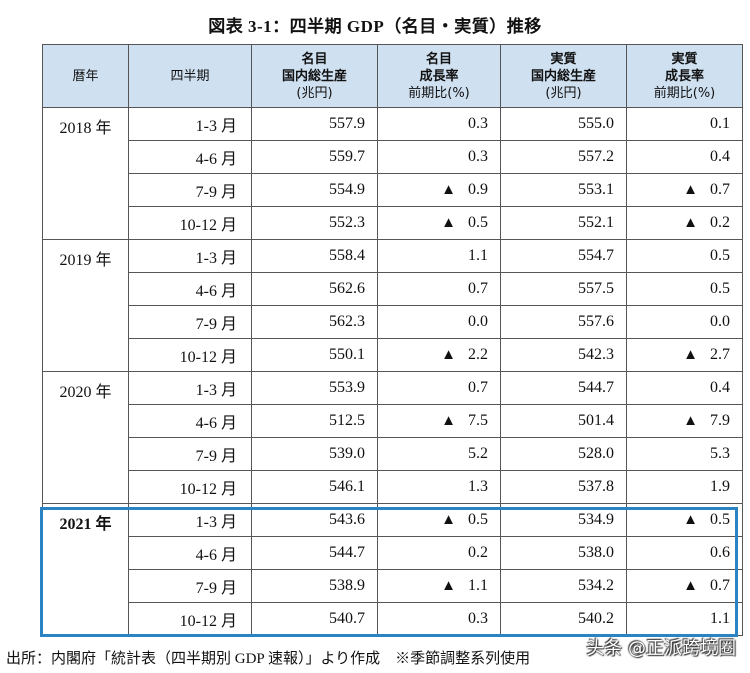  I want to click on header-nominal-gdp-line2: 国内総生産, so click(314, 76).